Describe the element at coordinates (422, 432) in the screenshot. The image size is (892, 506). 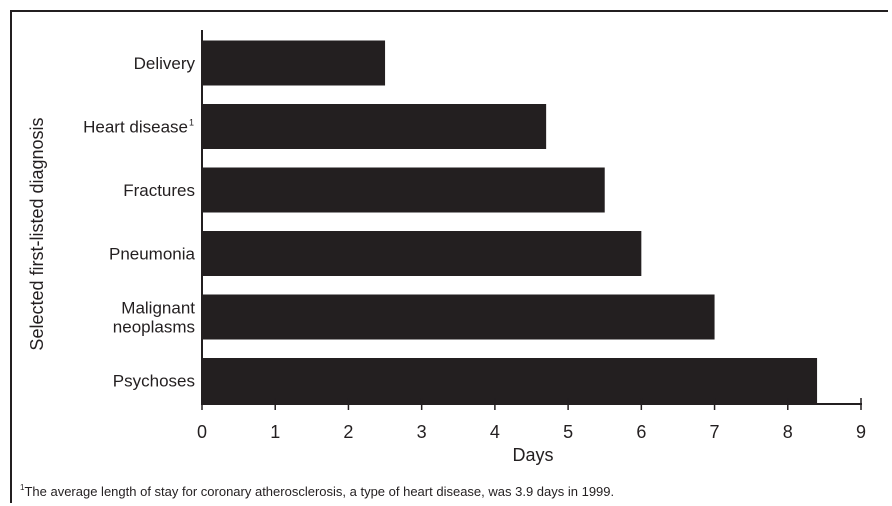
I see `x-tick-label: 3` at that location.